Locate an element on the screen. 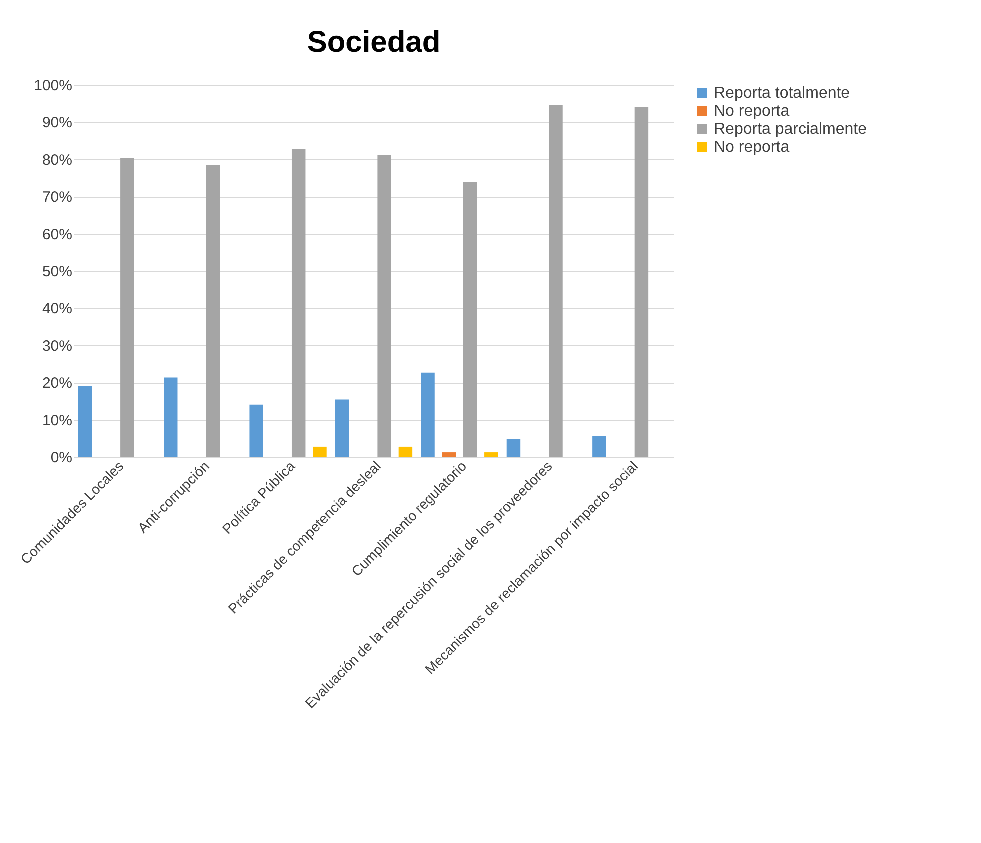  y-tick-label: 60% is located at coordinates (57, 235).